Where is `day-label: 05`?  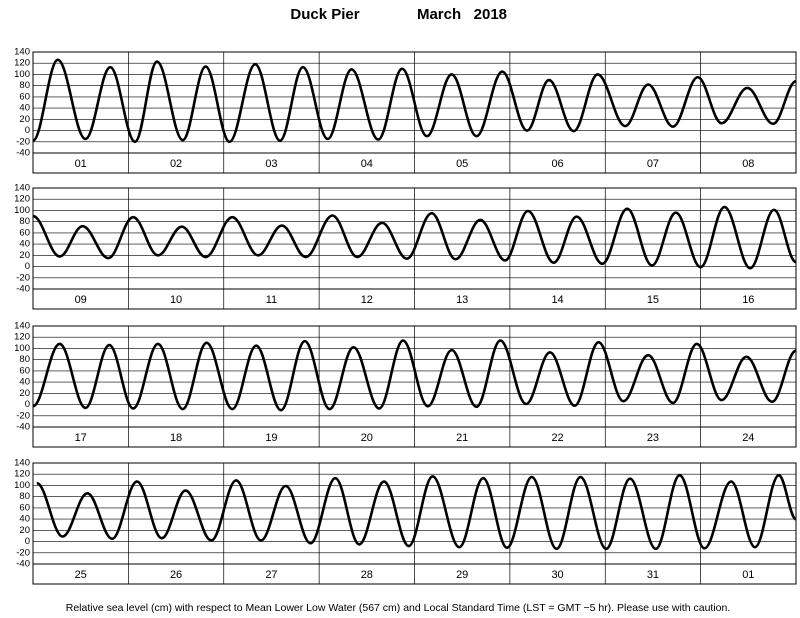
day-label: 05 is located at coordinates (462, 164).